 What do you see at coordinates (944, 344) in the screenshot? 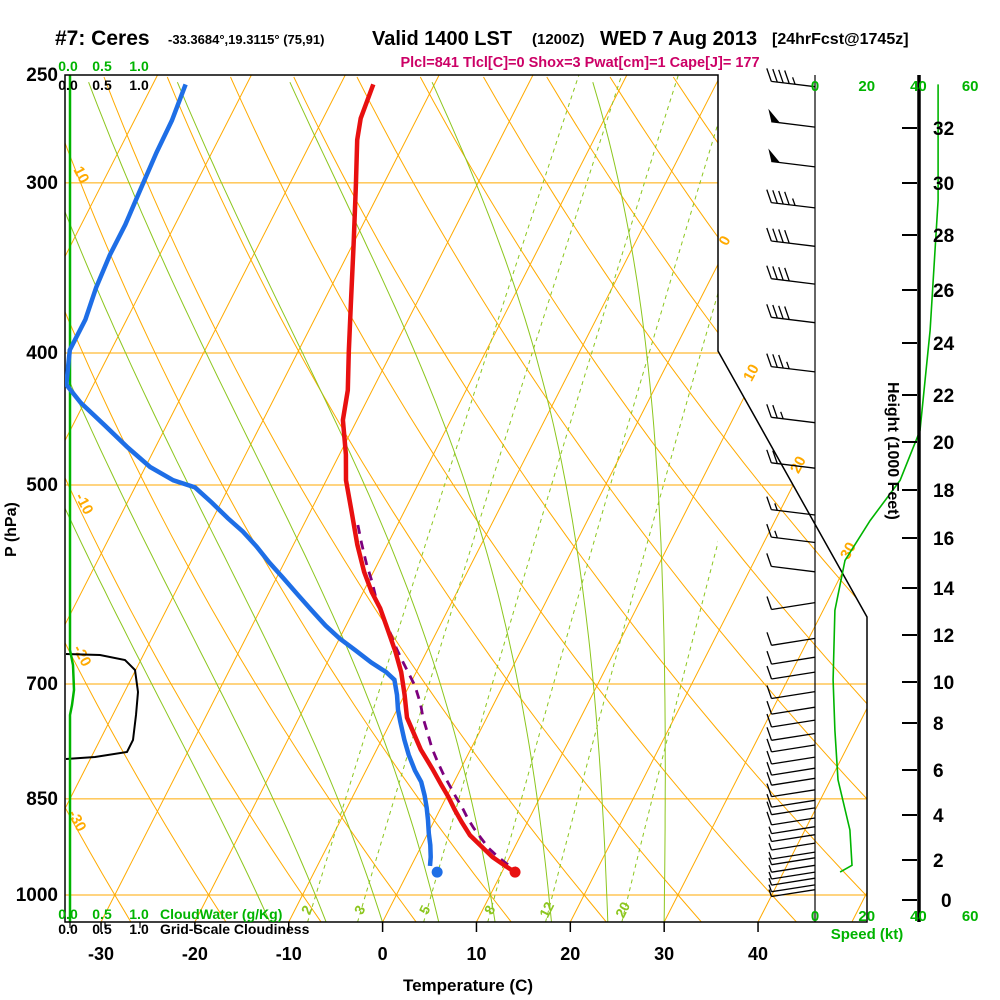
I see `height-tick-label: 24` at bounding box center [944, 344].